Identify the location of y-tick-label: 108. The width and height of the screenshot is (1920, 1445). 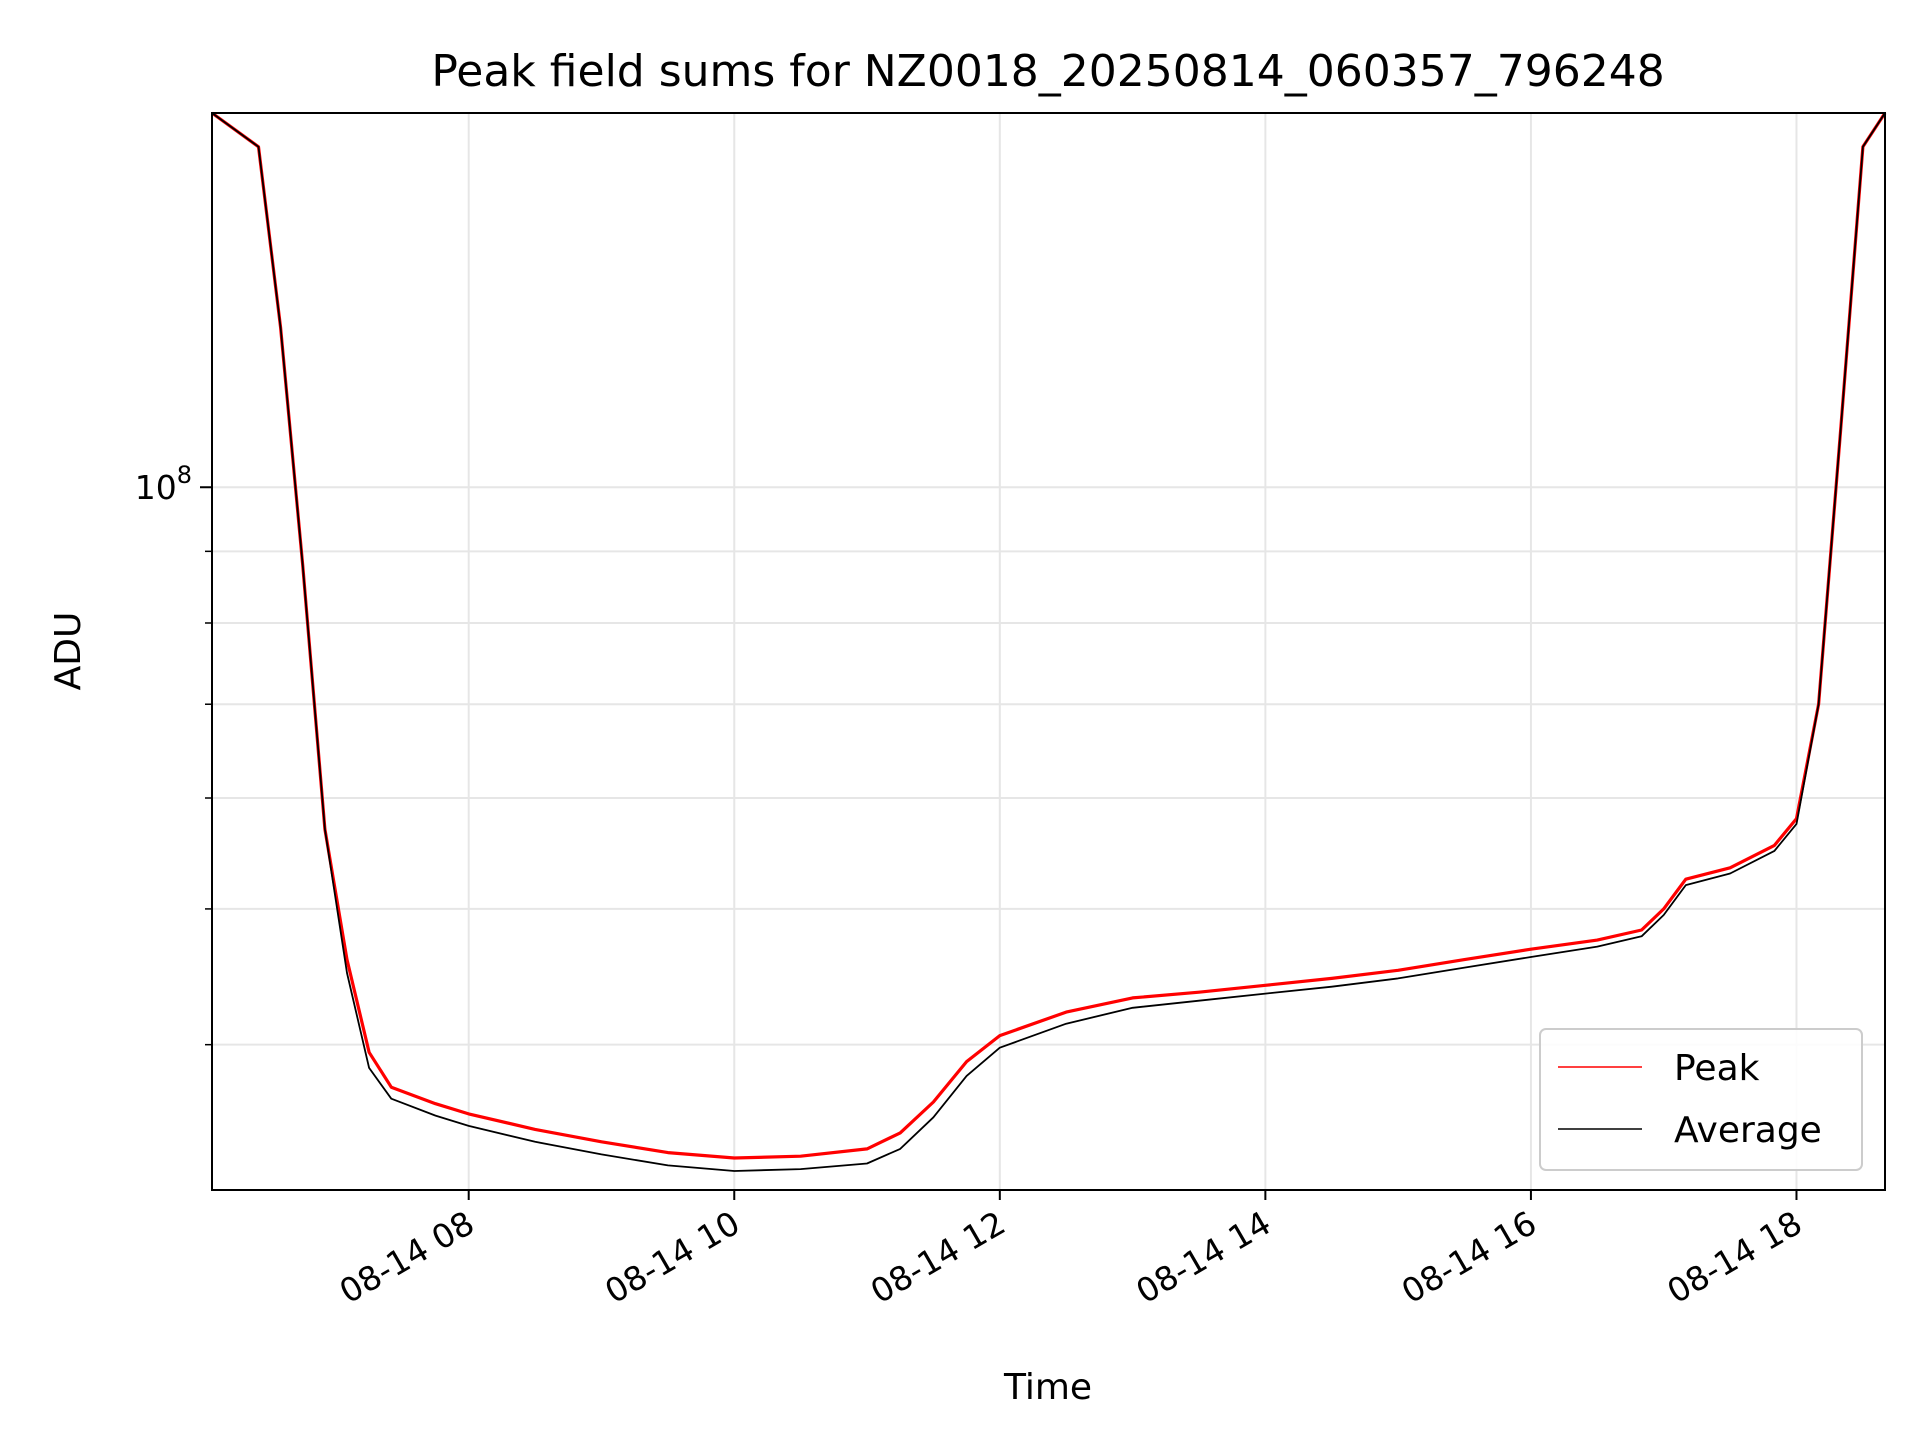
(163, 484).